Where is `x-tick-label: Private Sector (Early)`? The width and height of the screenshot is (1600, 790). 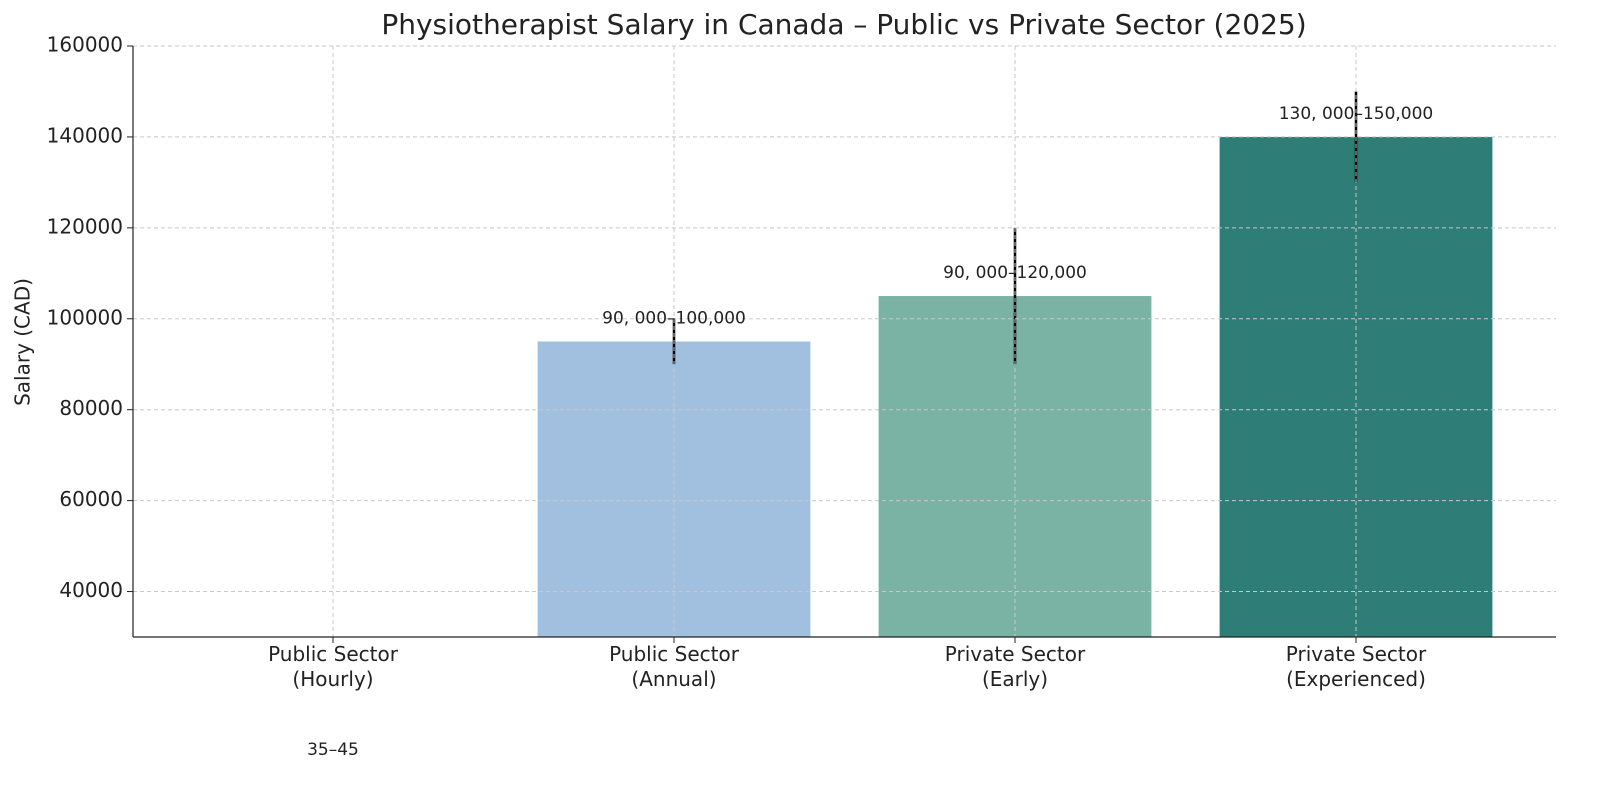 x-tick-label: Private Sector (Early) is located at coordinates (1015, 666).